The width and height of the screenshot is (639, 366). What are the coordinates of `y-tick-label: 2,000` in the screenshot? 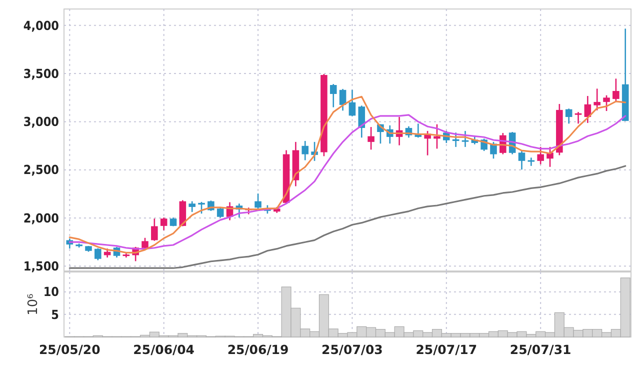 It's located at (41, 218).